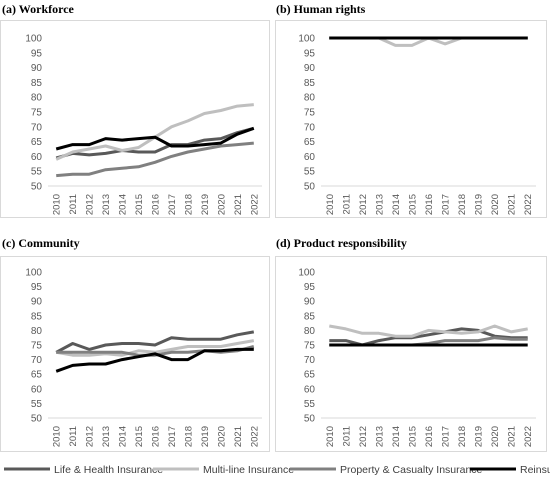 The width and height of the screenshot is (550, 482). I want to click on legend-label-reinsurance: Reinsurance, so click(535, 470).